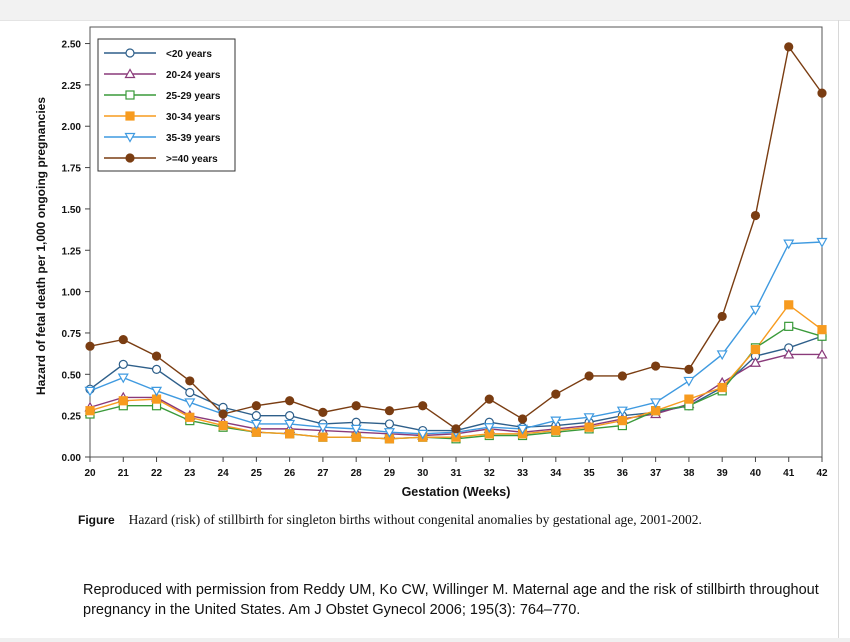  Describe the element at coordinates (456, 492) in the screenshot. I see `x-axis-label: Gestation (Weeks)` at that location.